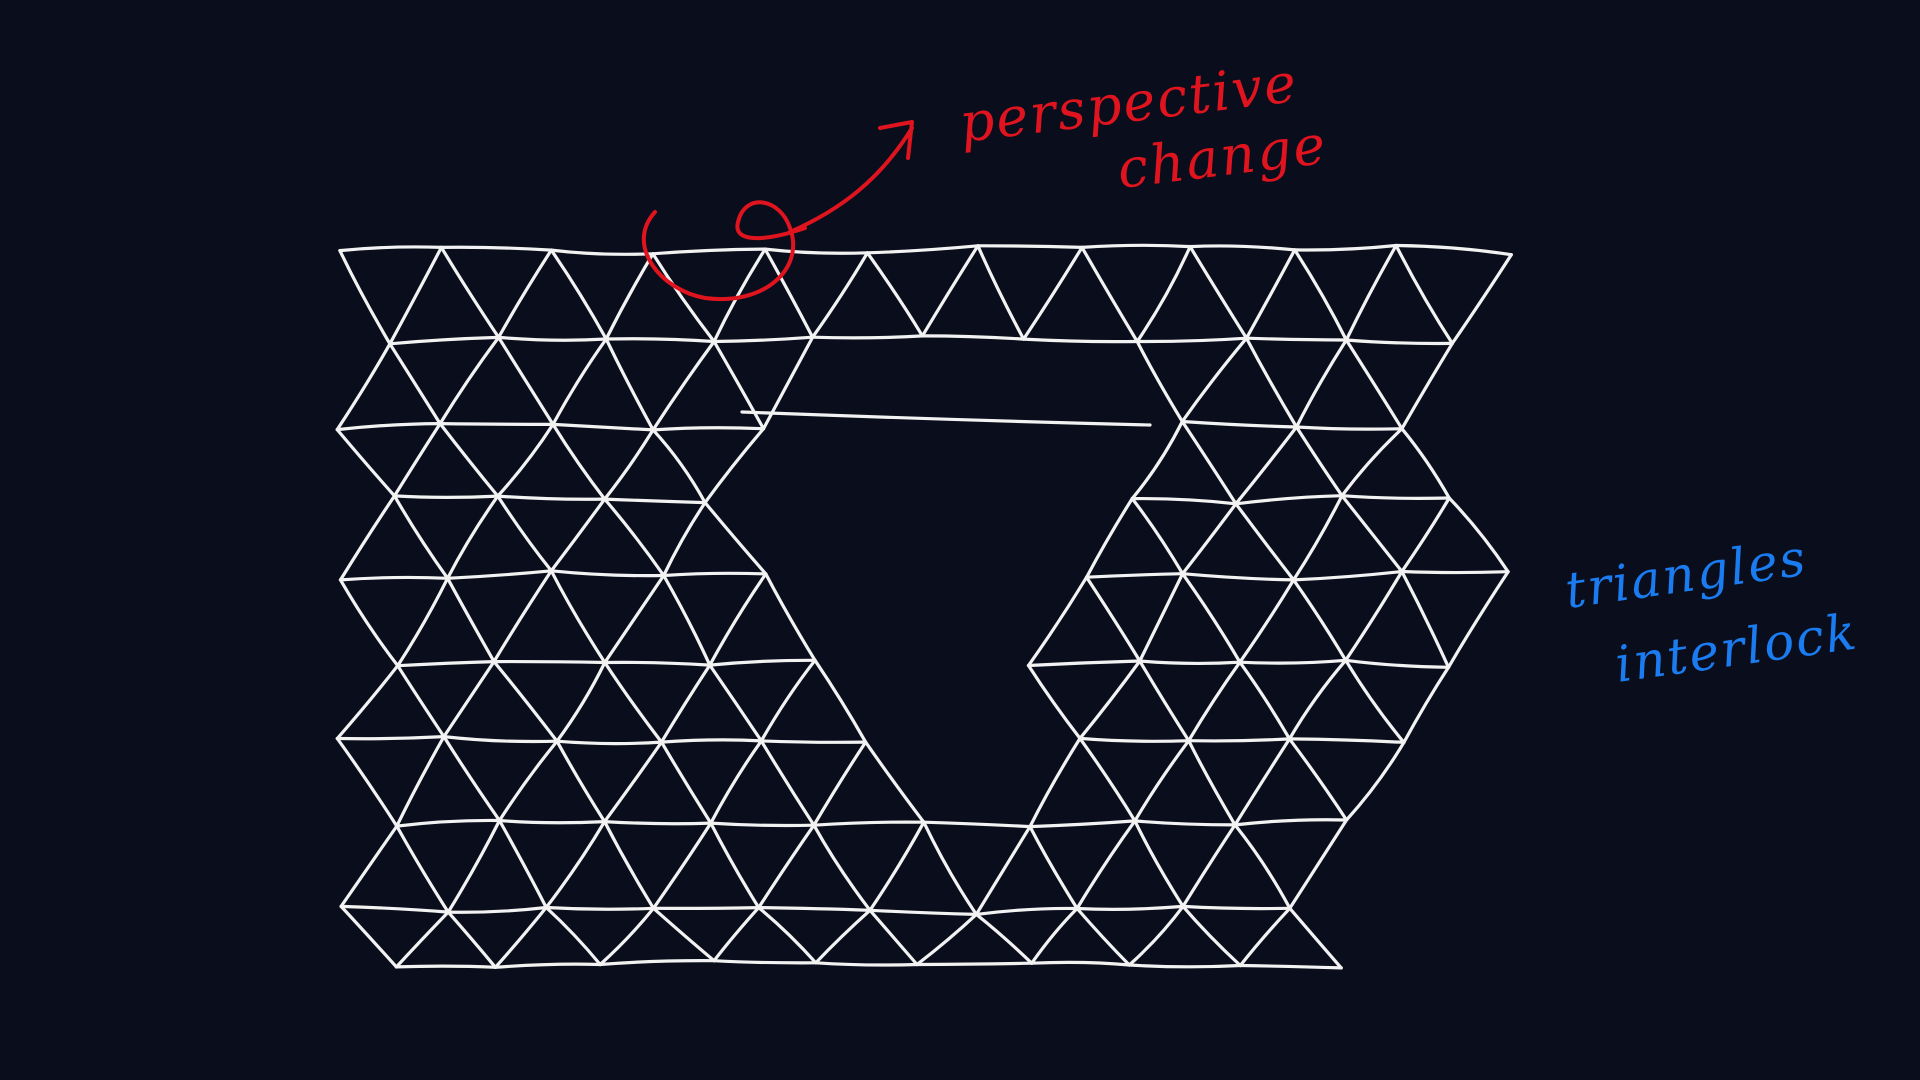 The width and height of the screenshot is (1920, 1080). Describe the element at coordinates (1686, 574) in the screenshot. I see `interlock-label-line1: triangles` at that location.